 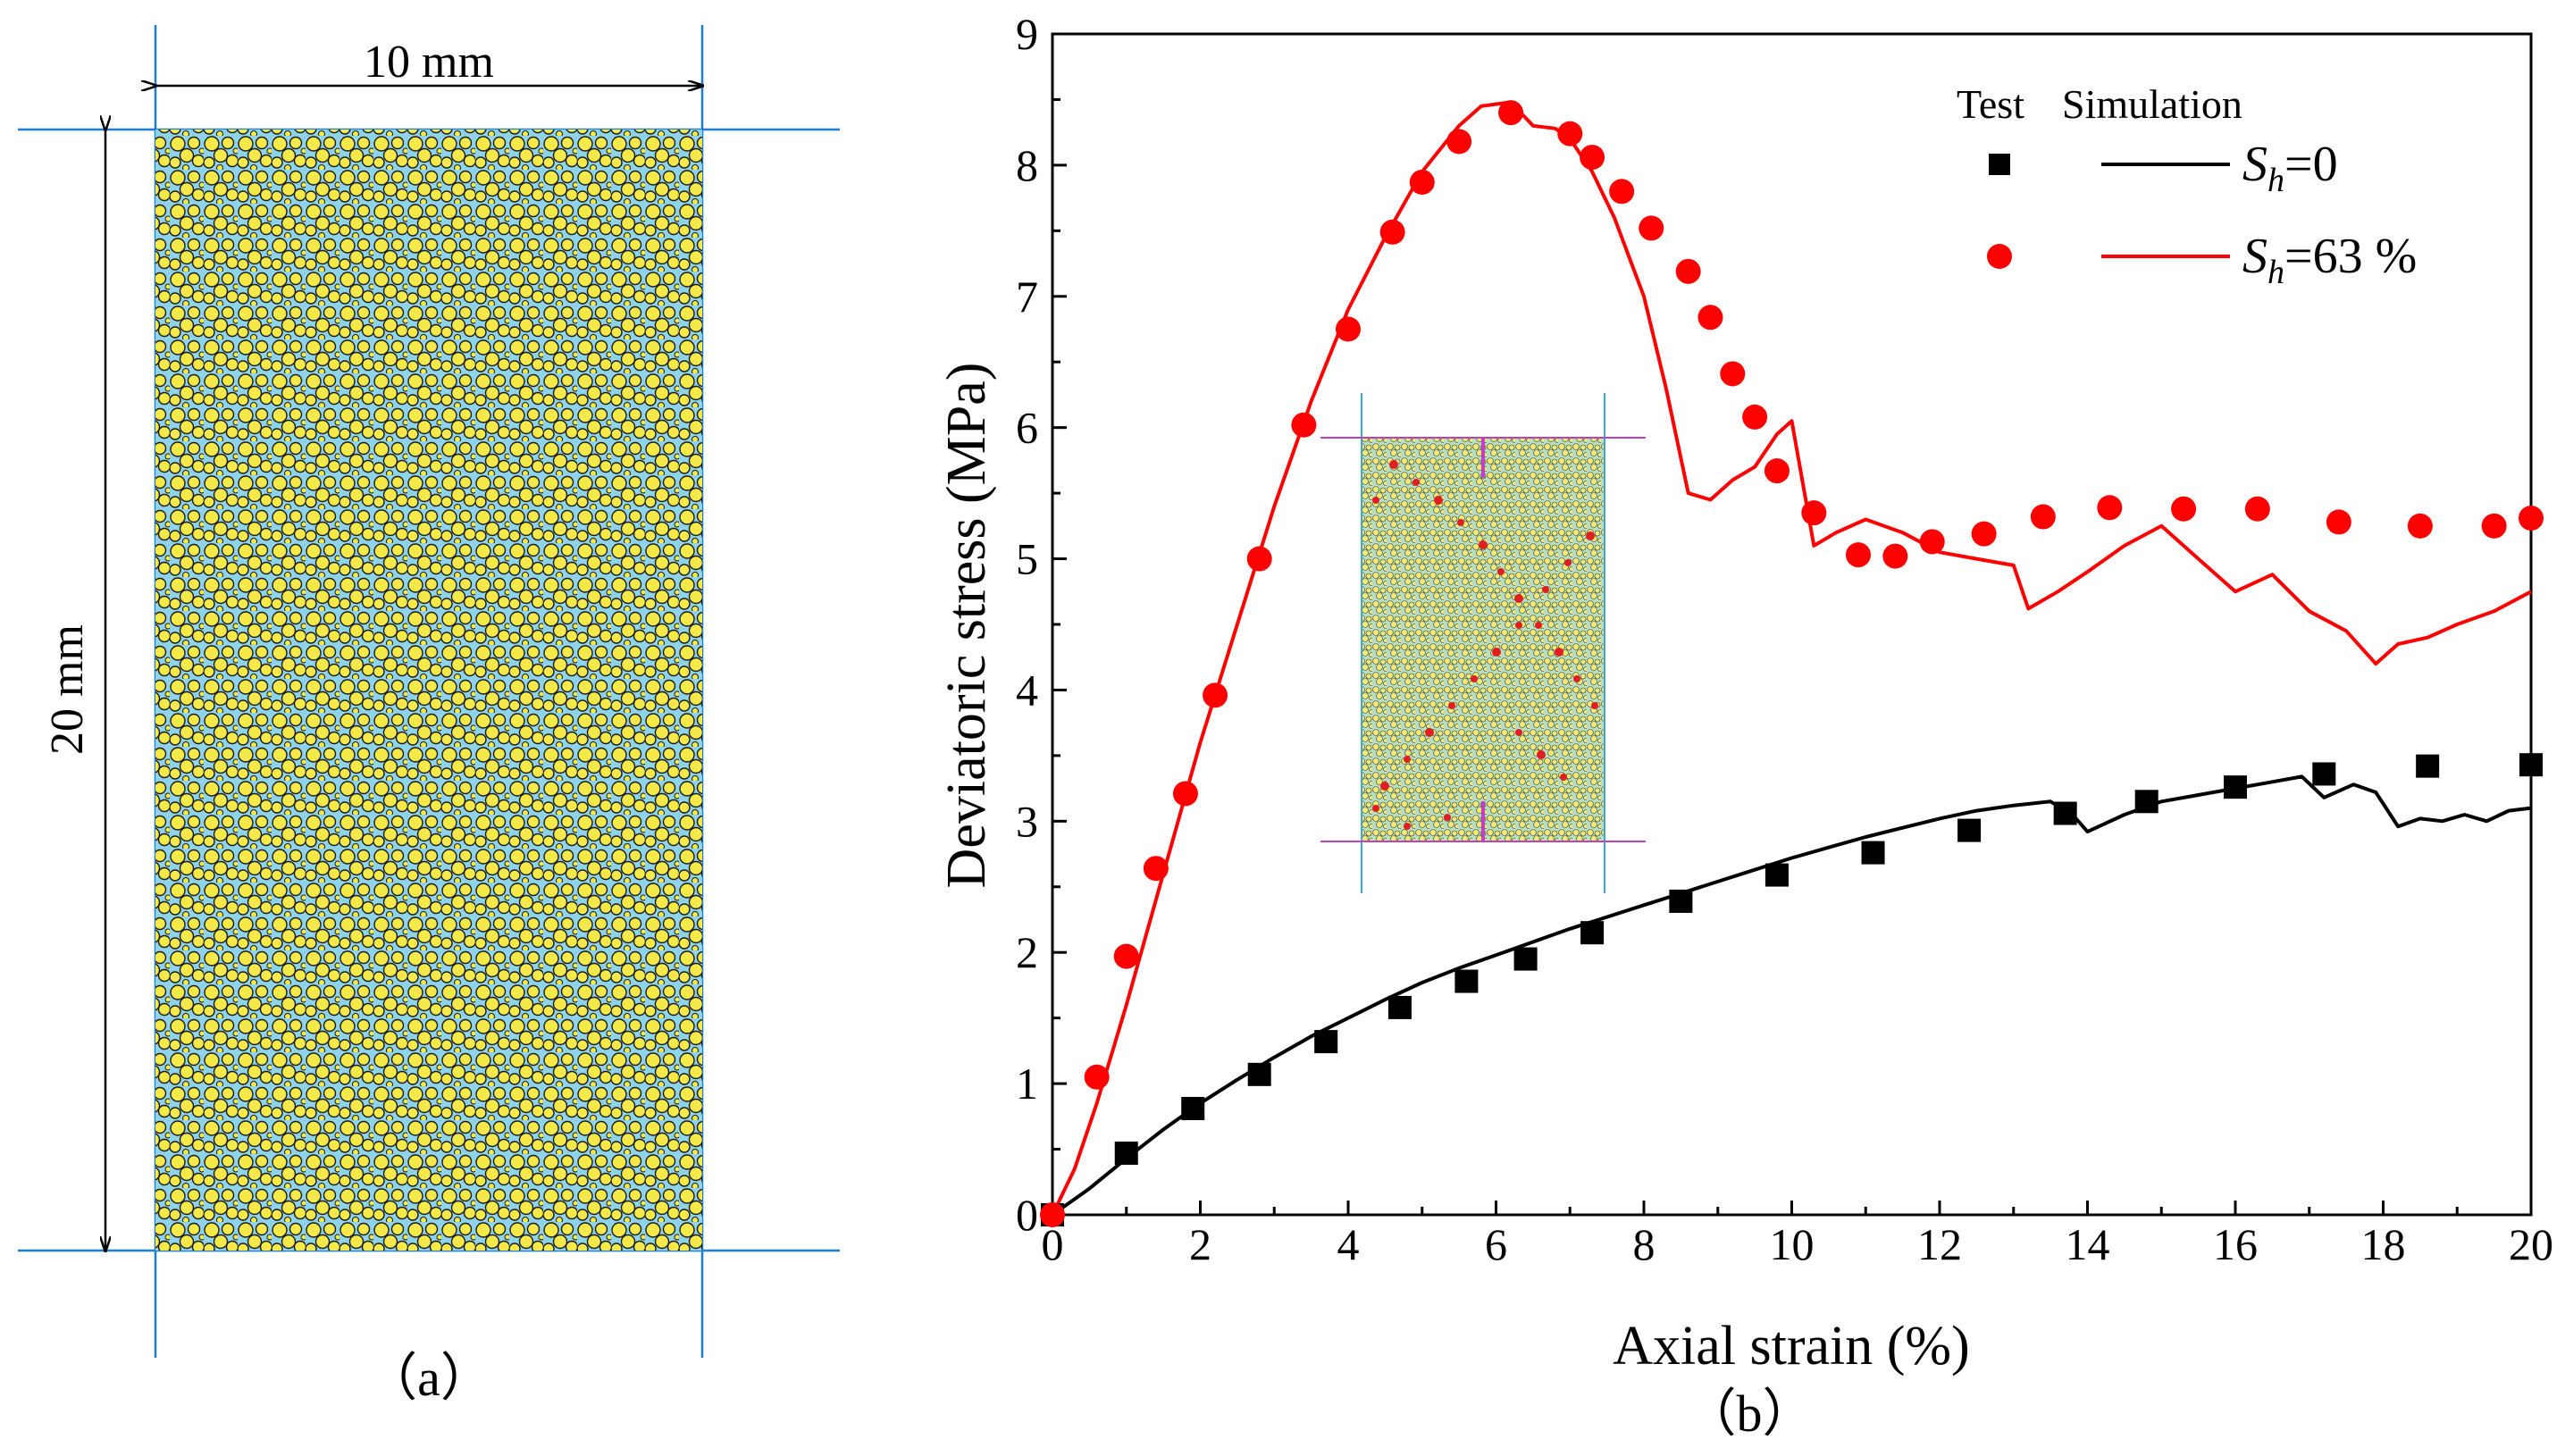 What do you see at coordinates (2088, 1244) in the screenshot?
I see `x-tick-label: 14` at bounding box center [2088, 1244].